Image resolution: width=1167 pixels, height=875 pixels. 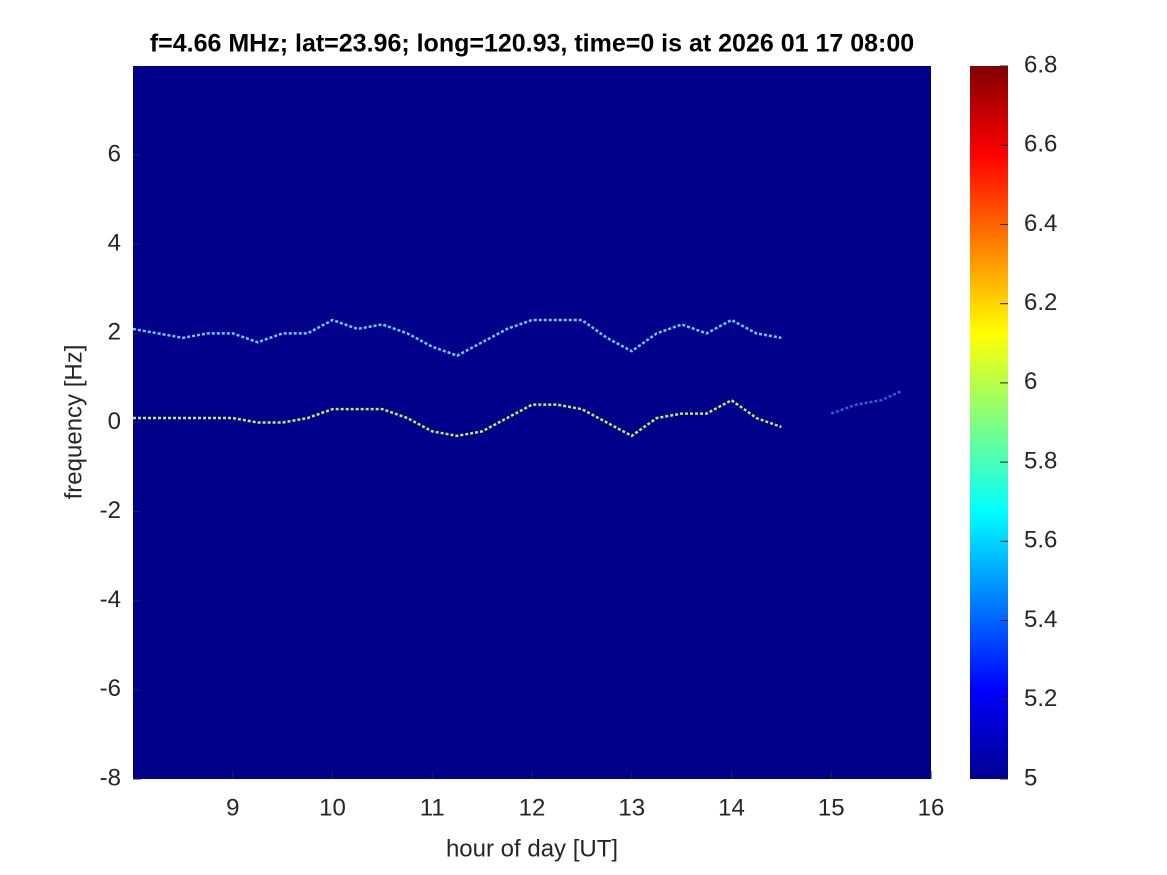 What do you see at coordinates (532, 807) in the screenshot?
I see `x-tick-label: 12` at bounding box center [532, 807].